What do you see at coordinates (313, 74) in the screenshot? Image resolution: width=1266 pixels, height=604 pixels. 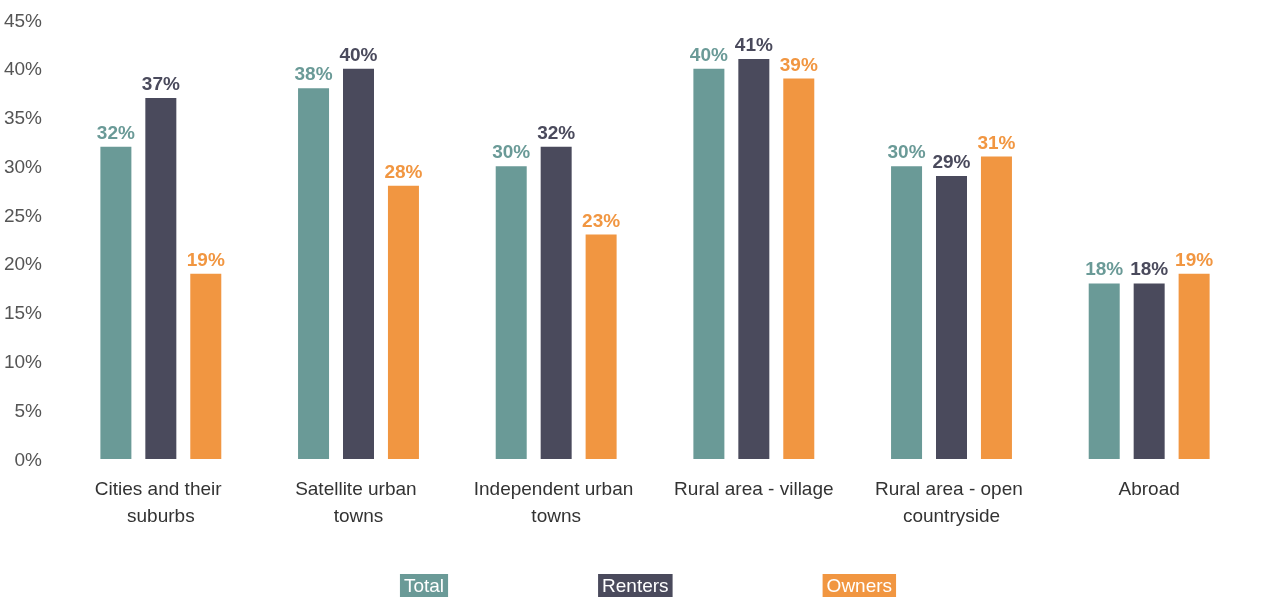 I see `data-label: 38%` at bounding box center [313, 74].